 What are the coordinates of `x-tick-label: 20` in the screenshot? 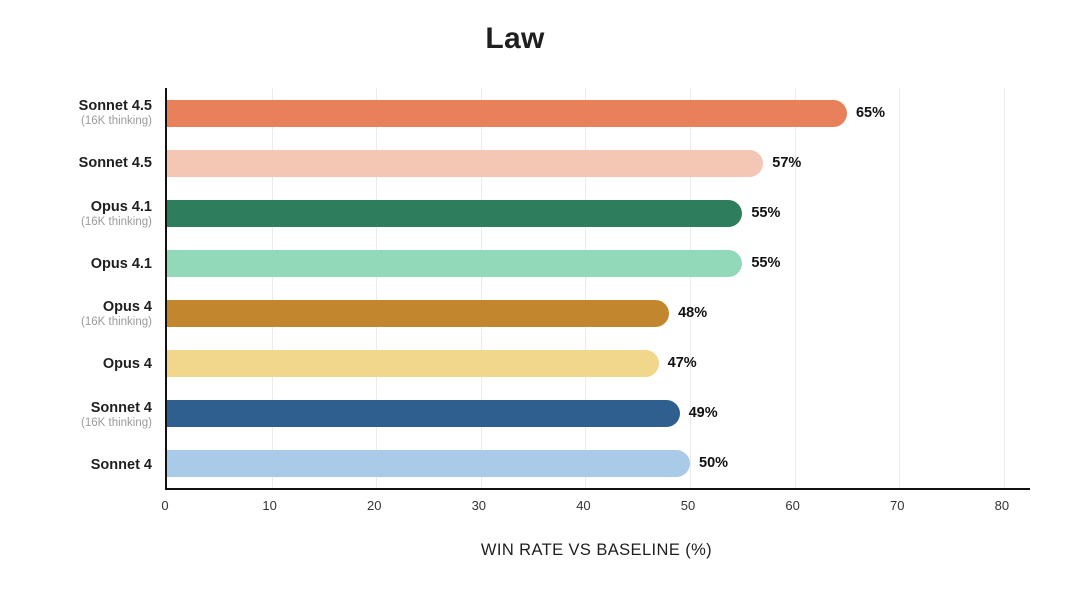 It's located at (374, 505).